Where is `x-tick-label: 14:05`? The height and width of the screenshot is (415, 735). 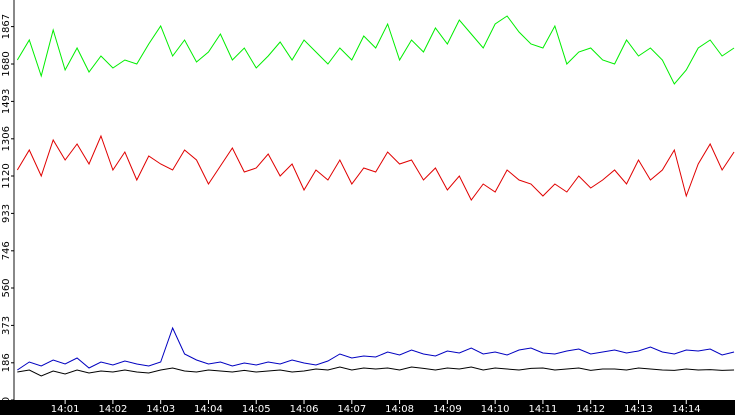
x-tick-label: 14:05 is located at coordinates (256, 409).